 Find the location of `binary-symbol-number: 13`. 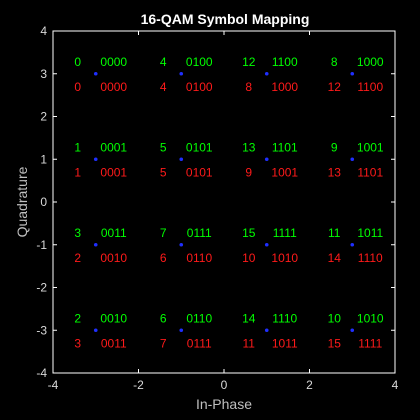

binary-symbol-number: 13 is located at coordinates (335, 172).